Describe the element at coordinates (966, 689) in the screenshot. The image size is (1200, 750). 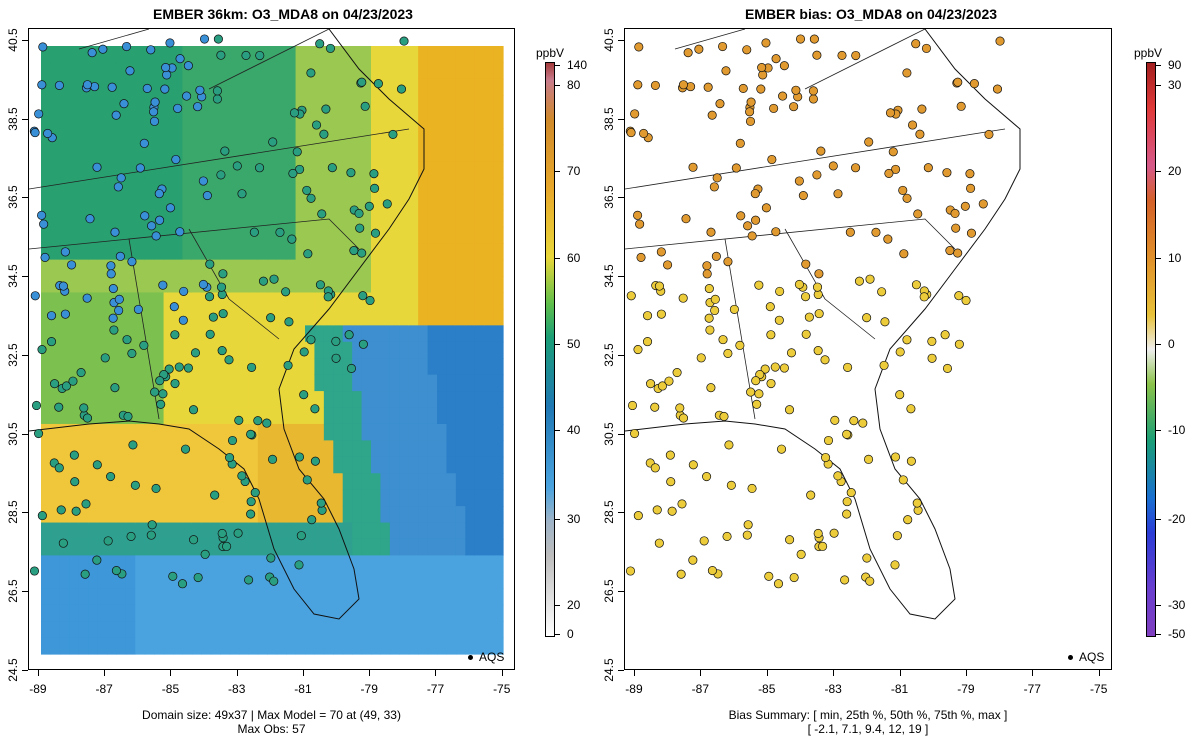
I see `right-x-tick-label: -79` at that location.